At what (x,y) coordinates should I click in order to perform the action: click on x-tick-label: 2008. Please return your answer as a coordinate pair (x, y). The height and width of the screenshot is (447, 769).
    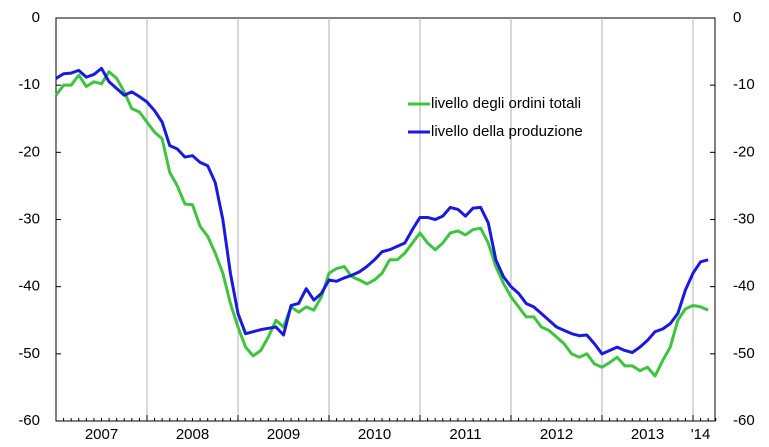
    Looking at the image, I should click on (192, 434).